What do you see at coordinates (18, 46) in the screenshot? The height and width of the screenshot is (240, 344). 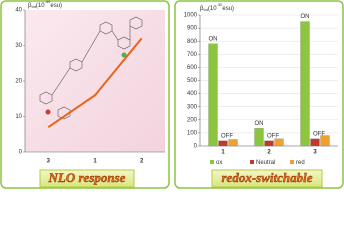 I see `y-tick-label: 30` at bounding box center [18, 46].